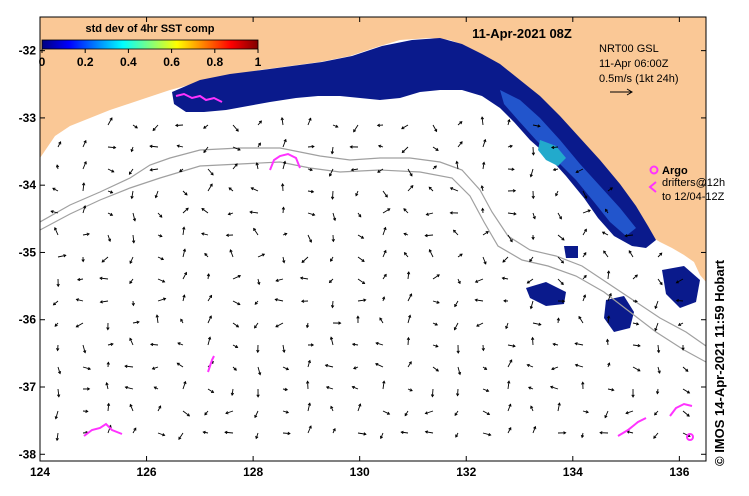 The image size is (749, 496). I want to click on y-tick-label: -34, so click(28, 185).